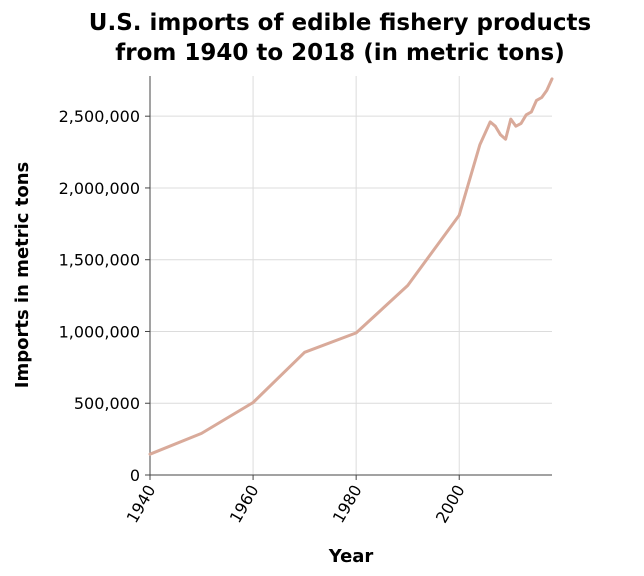 This screenshot has height=576, width=644. I want to click on x-axis-title: Year, so click(351, 556).